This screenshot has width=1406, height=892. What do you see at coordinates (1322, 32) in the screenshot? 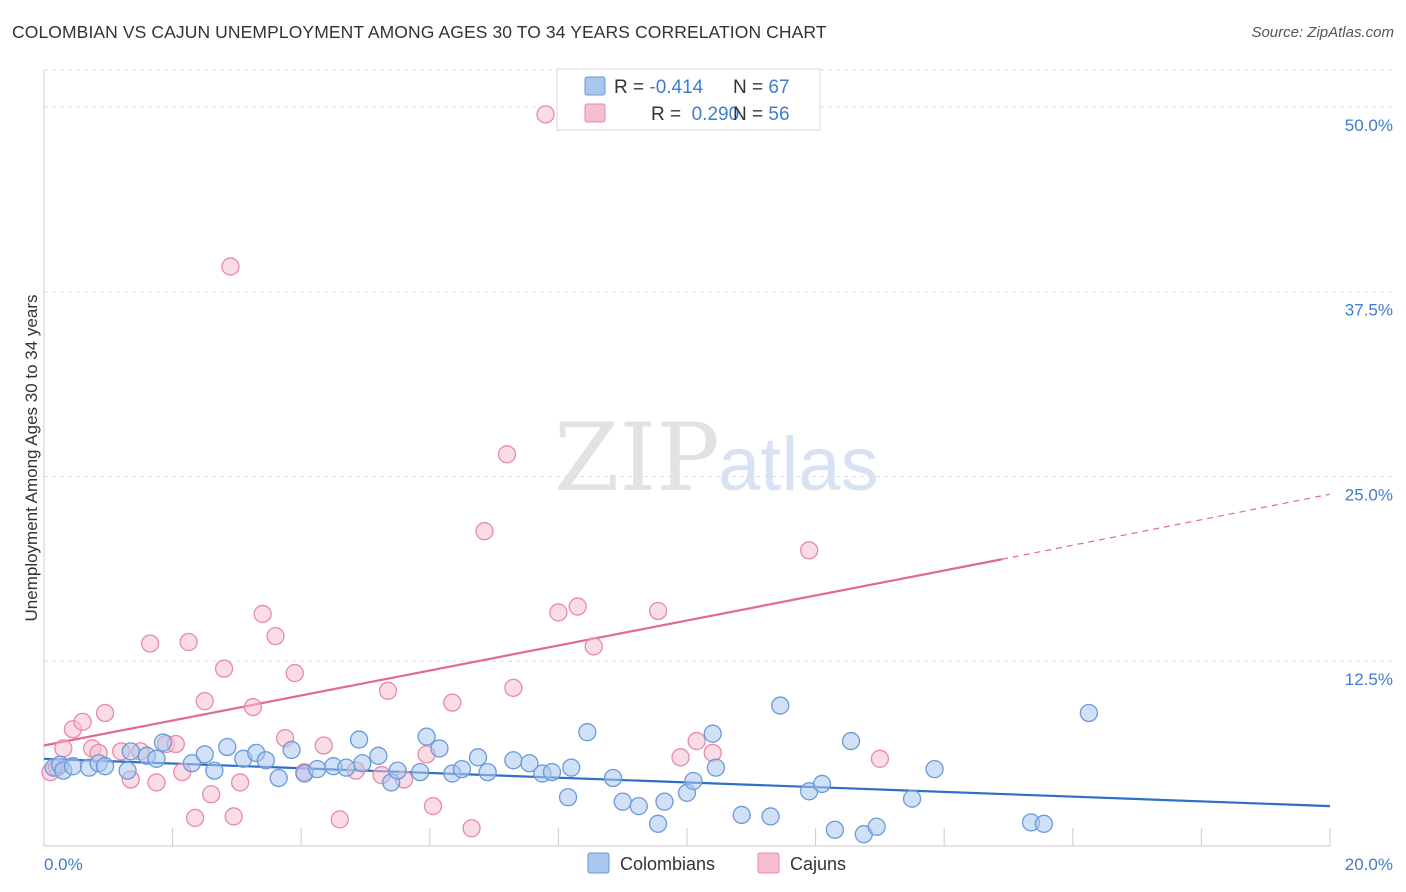
I see `source-label: Source: ZipAtlas.com` at bounding box center [1322, 32].